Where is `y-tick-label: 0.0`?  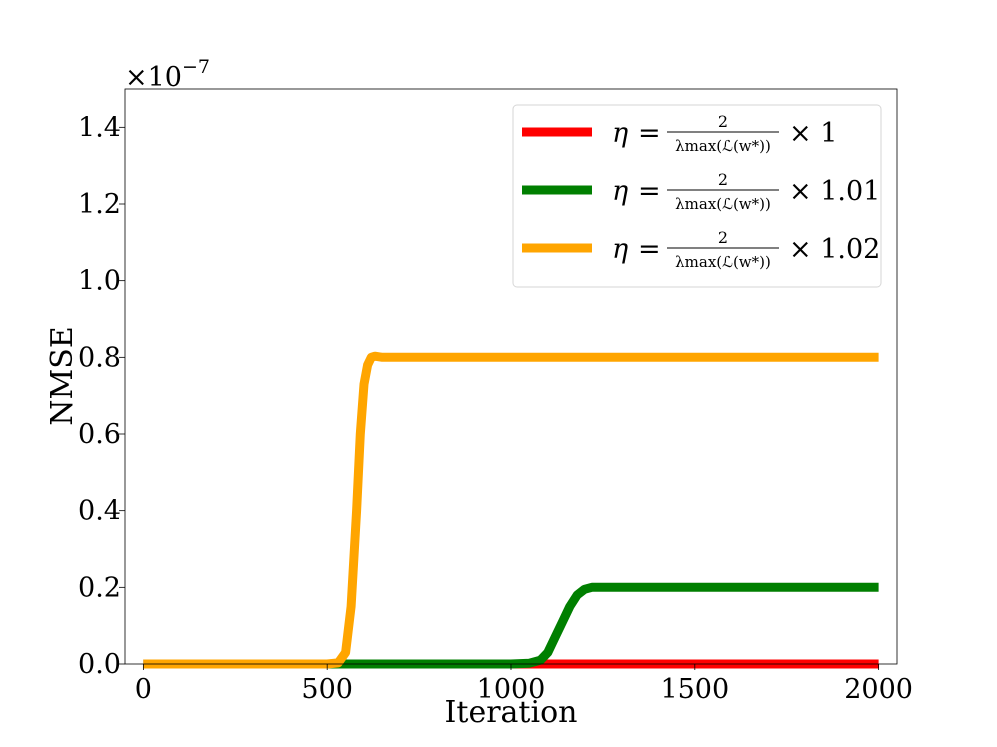
y-tick-label: 0.0 is located at coordinates (99, 664).